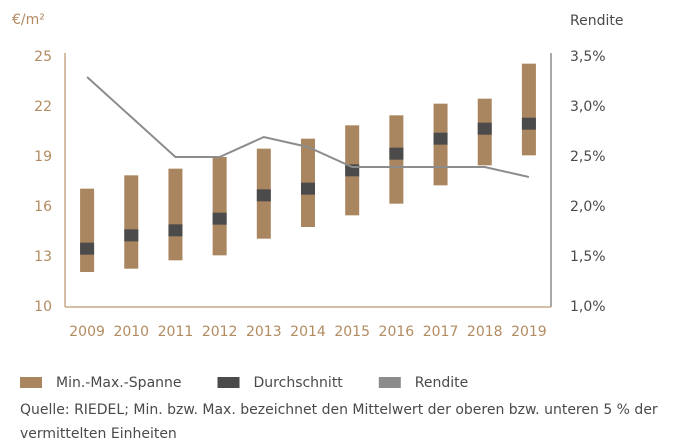  I want to click on x-tick-label: 2018, so click(485, 332).